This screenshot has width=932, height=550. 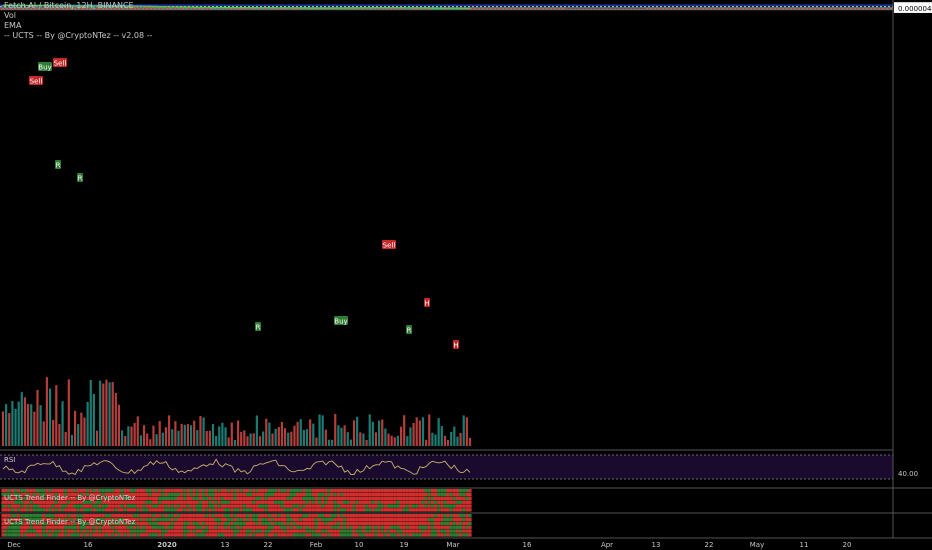 I want to click on time-tick-label: 19, so click(x=404, y=545).